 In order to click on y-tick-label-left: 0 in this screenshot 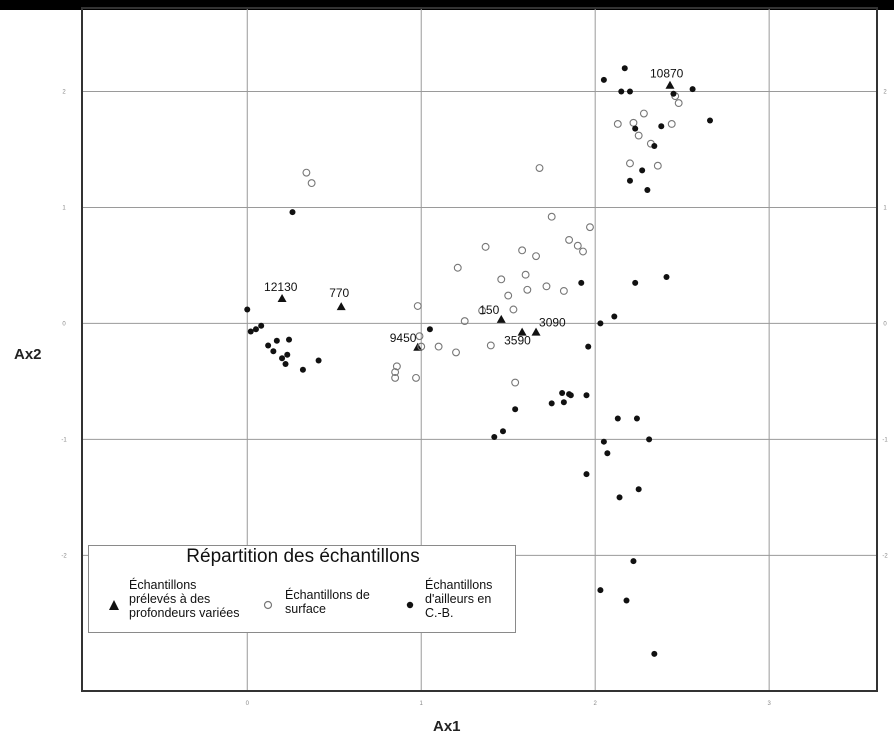, I will do `click(64, 324)`.